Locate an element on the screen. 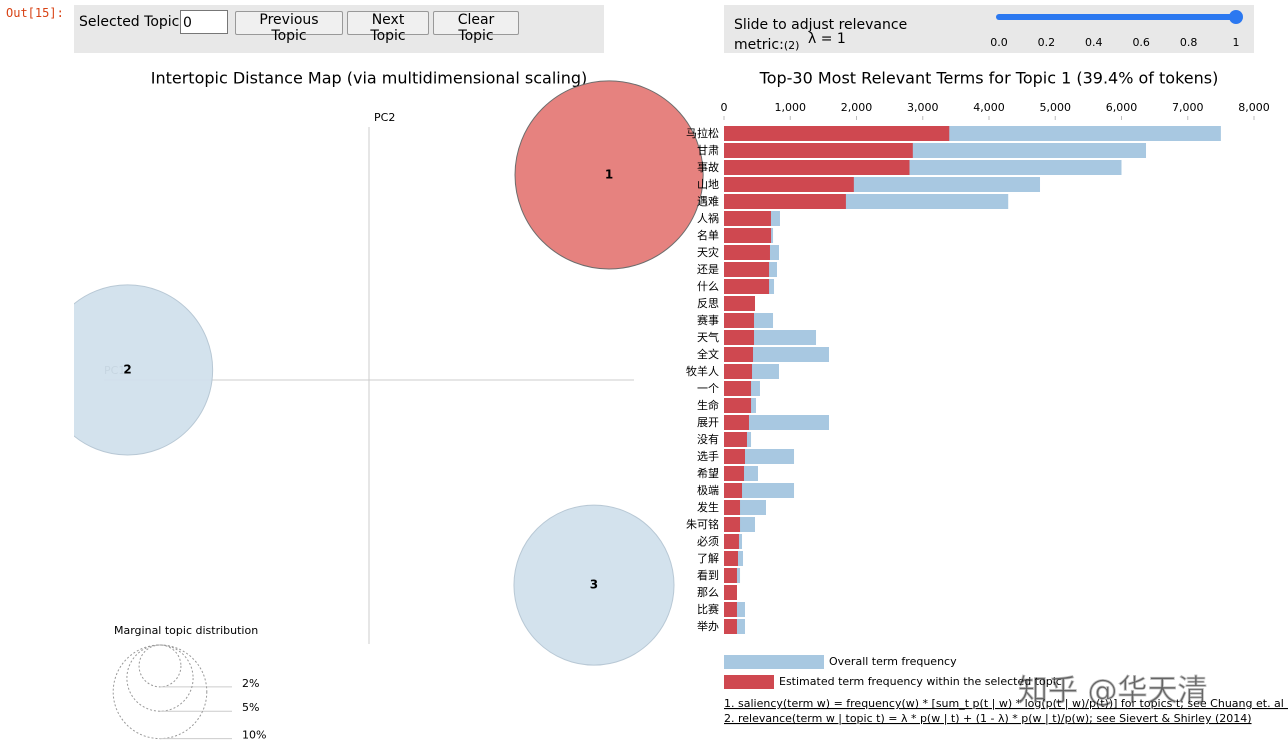 The image size is (1288, 750). term-label: 天灾 is located at coordinates (708, 252).